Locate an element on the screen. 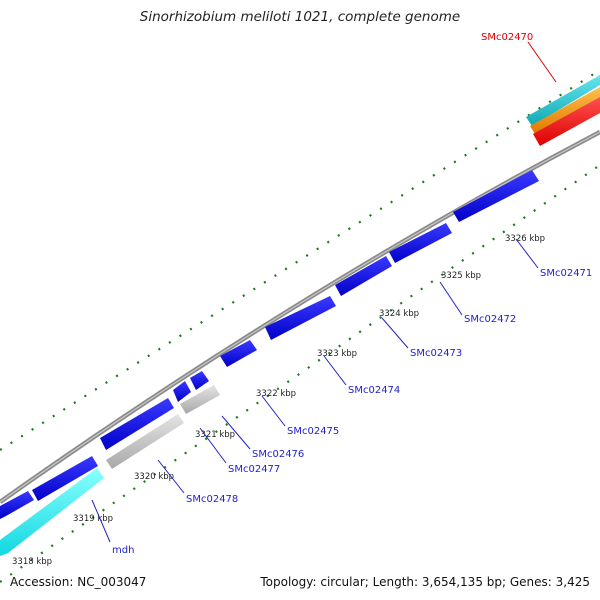 Image resolution: width=600 pixels, height=600 pixels. gene-label-smc02473: SMc02473 is located at coordinates (436, 353).